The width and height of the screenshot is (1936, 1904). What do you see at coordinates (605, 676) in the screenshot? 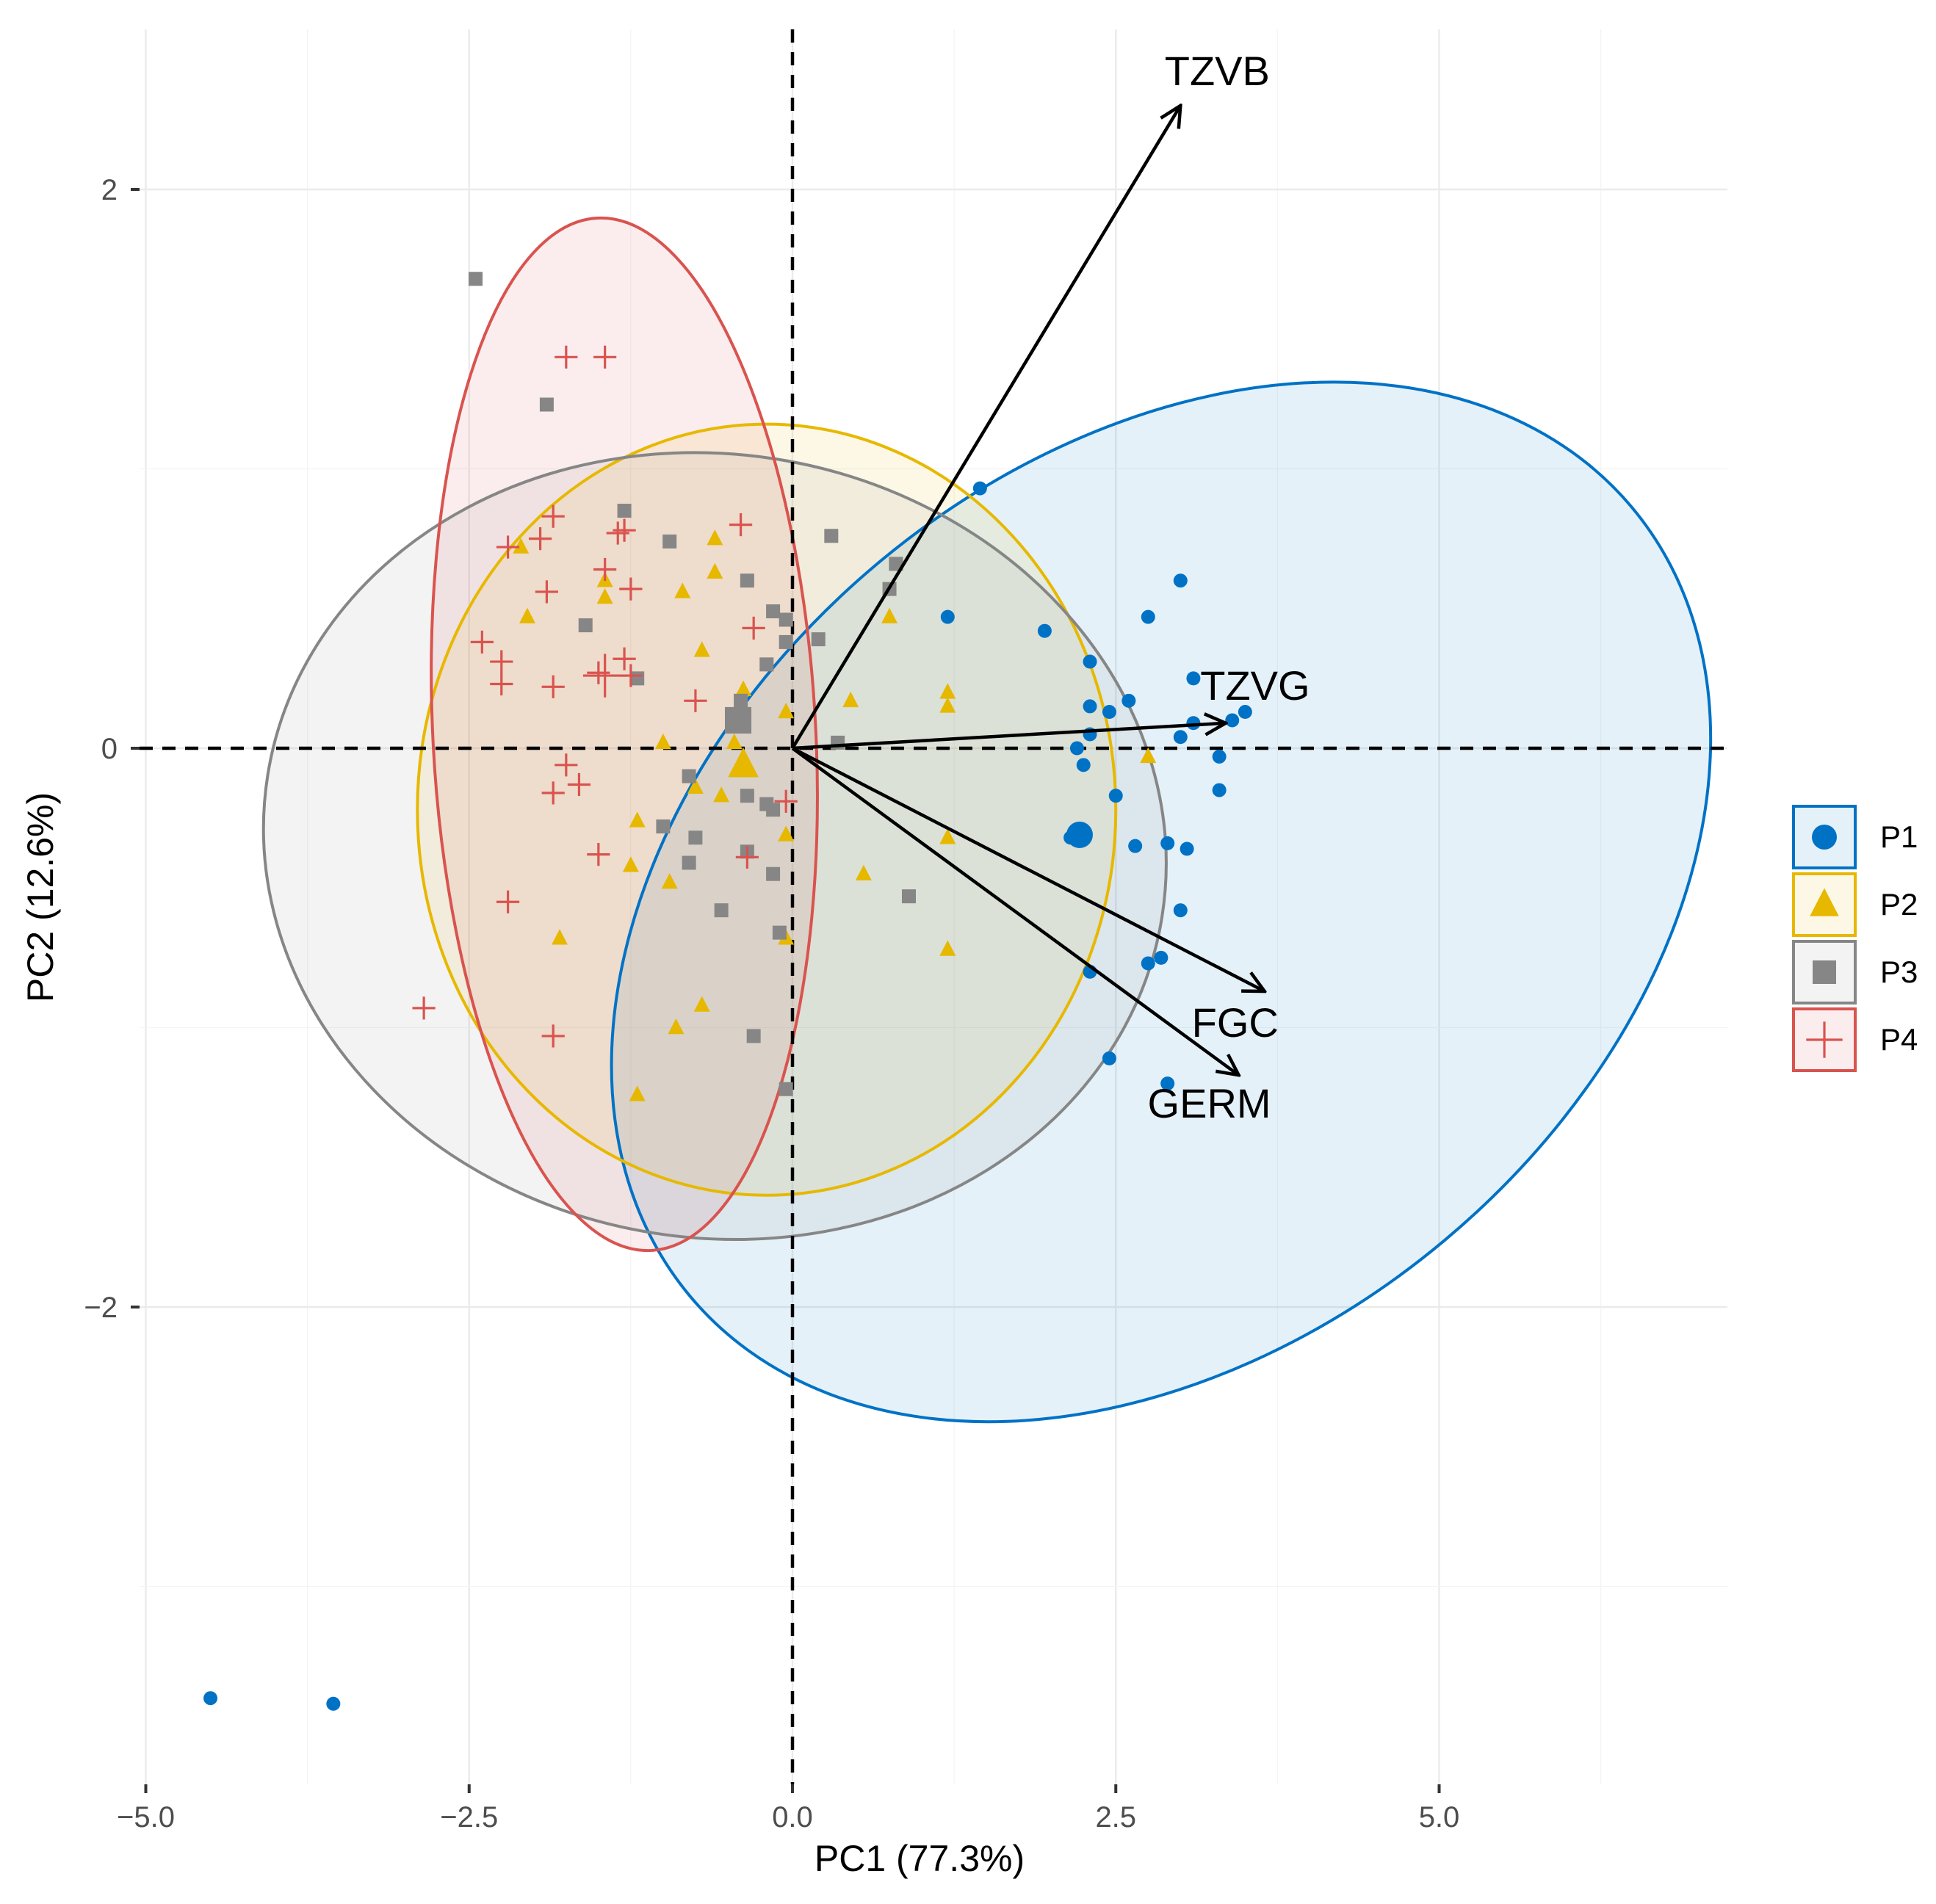
I see `centroid-p4` at bounding box center [605, 676].